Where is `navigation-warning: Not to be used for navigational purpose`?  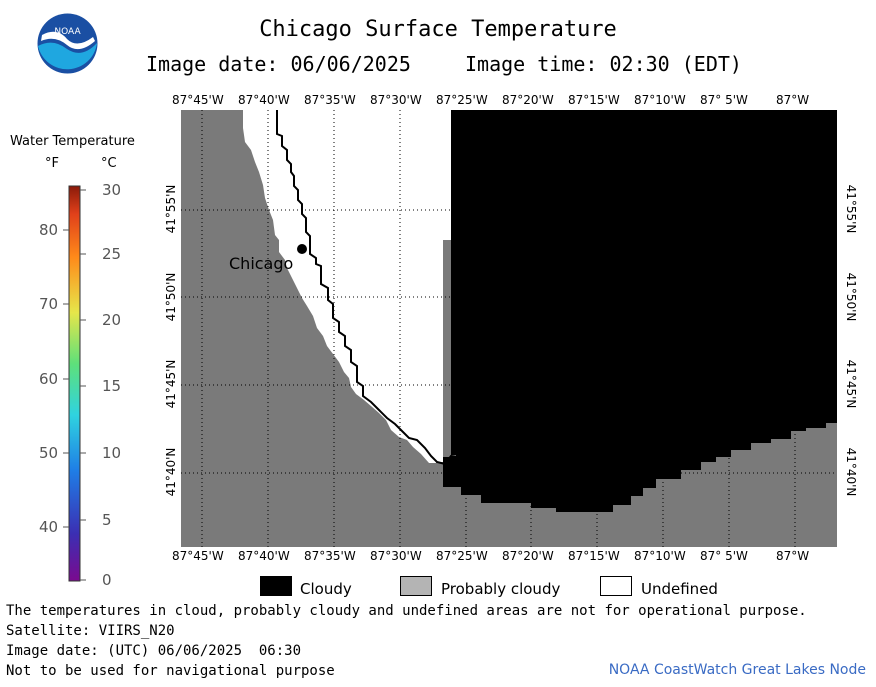
navigation-warning: Not to be used for navigational purpose is located at coordinates (170, 671).